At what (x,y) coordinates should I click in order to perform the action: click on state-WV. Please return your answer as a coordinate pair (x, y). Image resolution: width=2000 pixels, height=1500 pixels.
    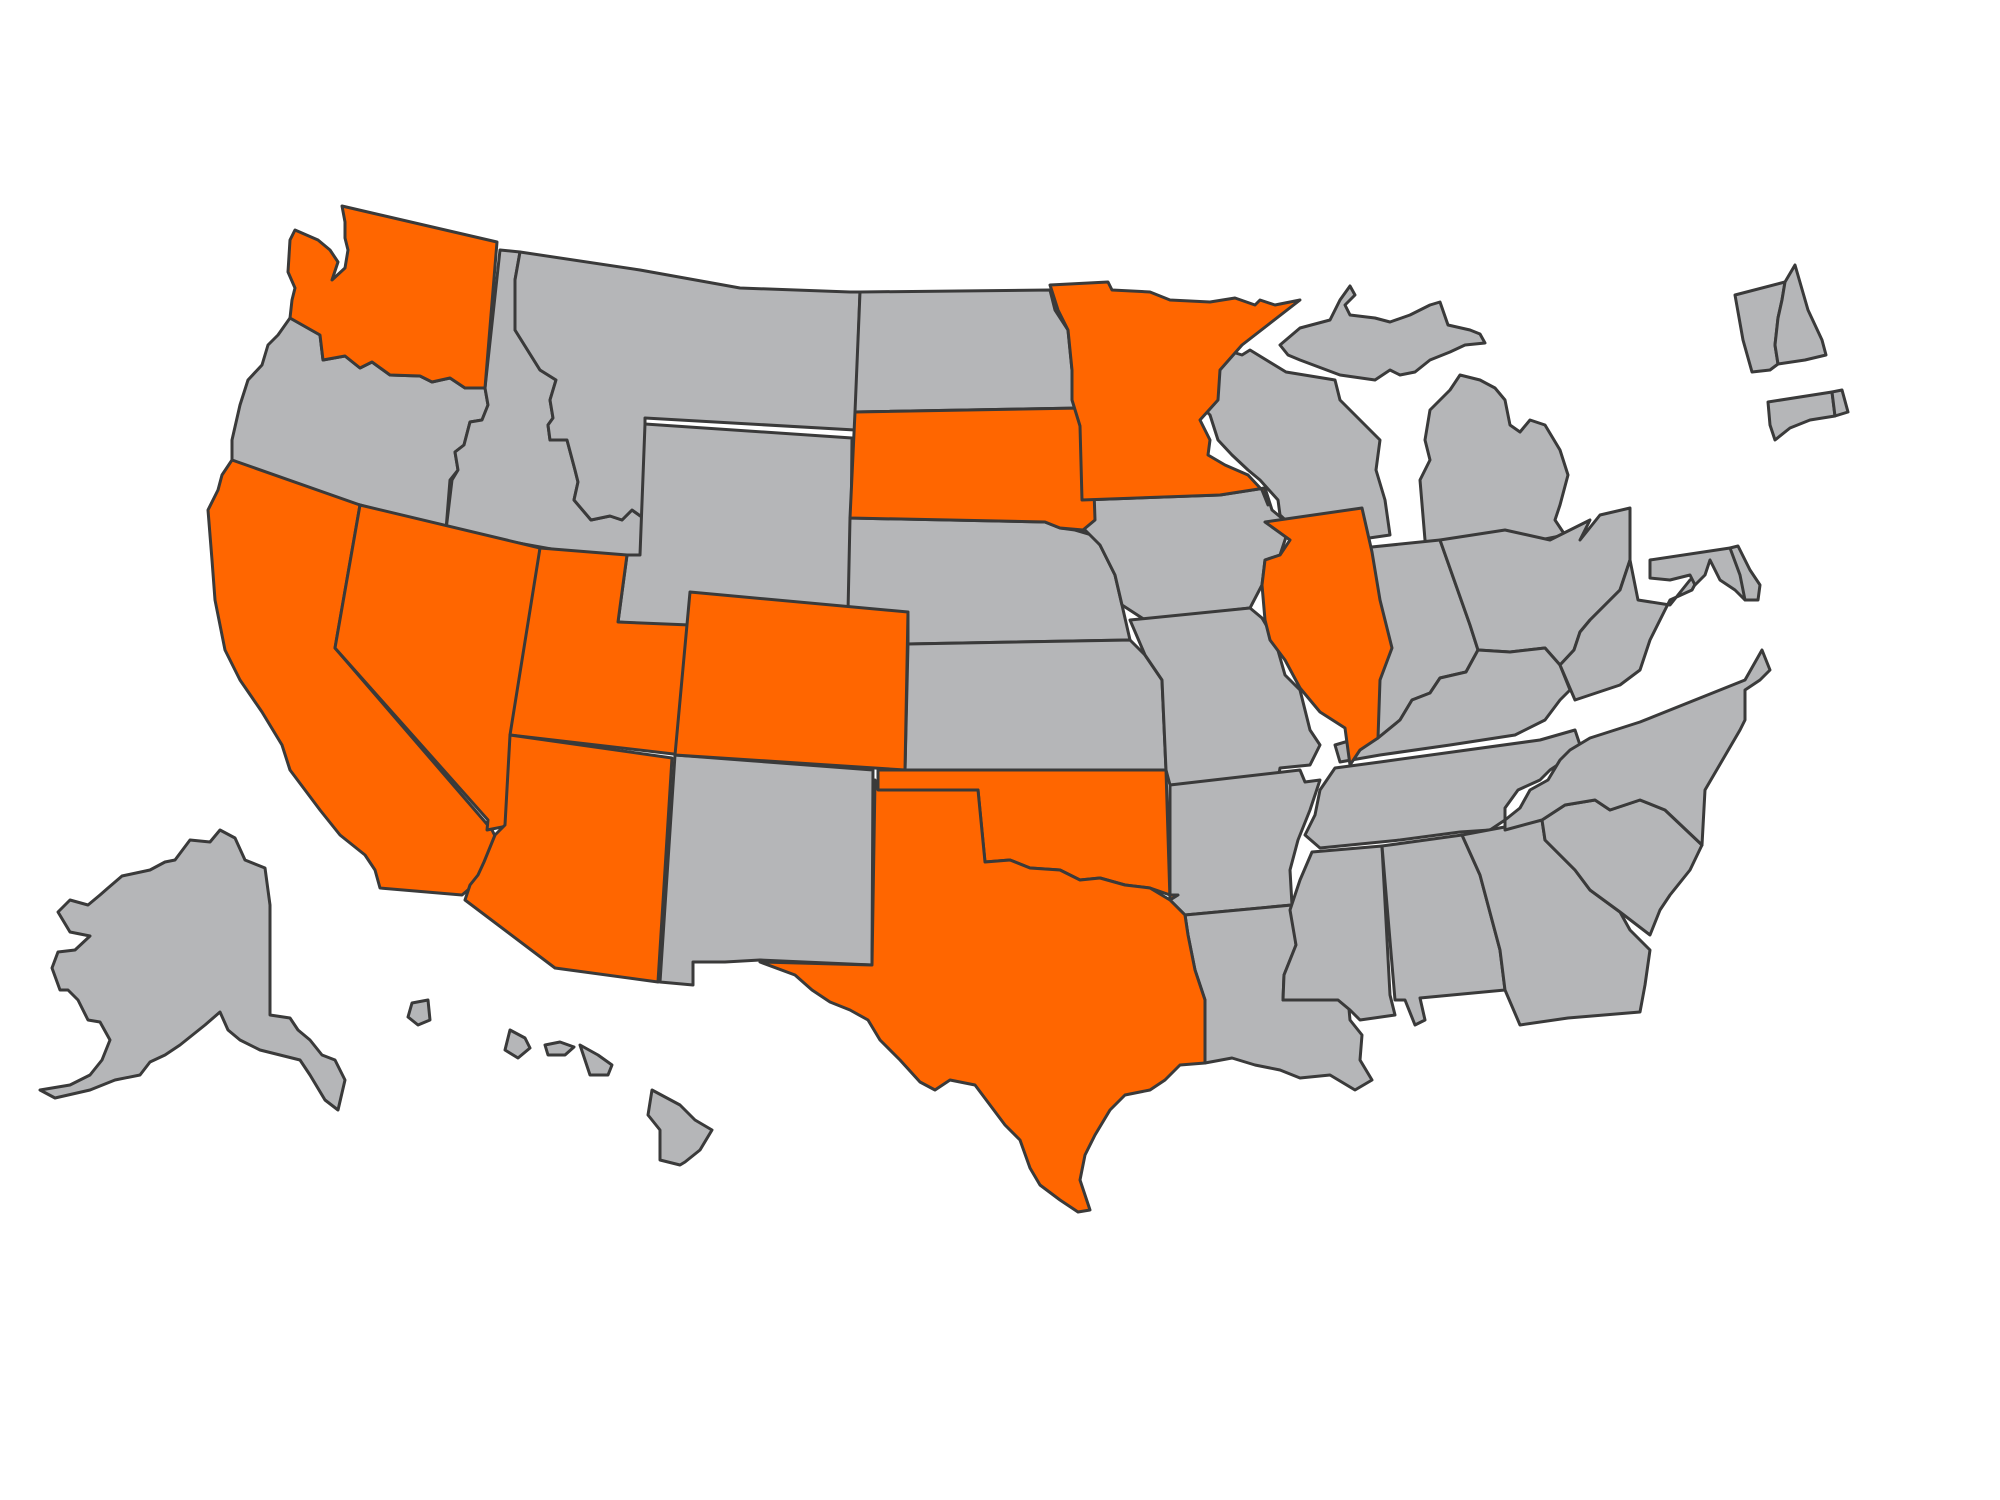
    Looking at the image, I should click on (1630, 630).